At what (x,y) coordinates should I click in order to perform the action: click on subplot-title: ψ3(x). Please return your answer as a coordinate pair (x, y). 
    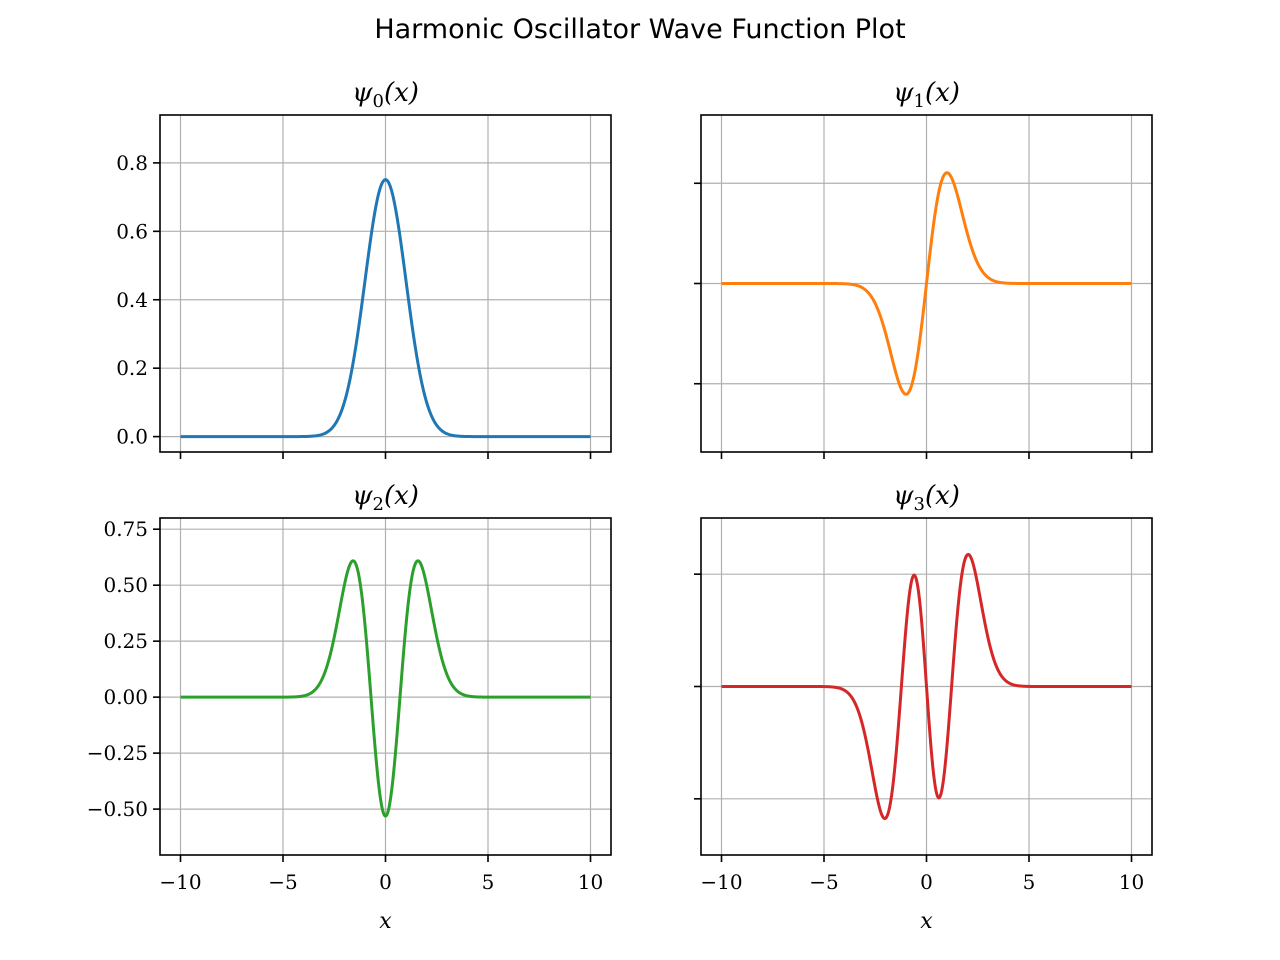
    Looking at the image, I should click on (926, 498).